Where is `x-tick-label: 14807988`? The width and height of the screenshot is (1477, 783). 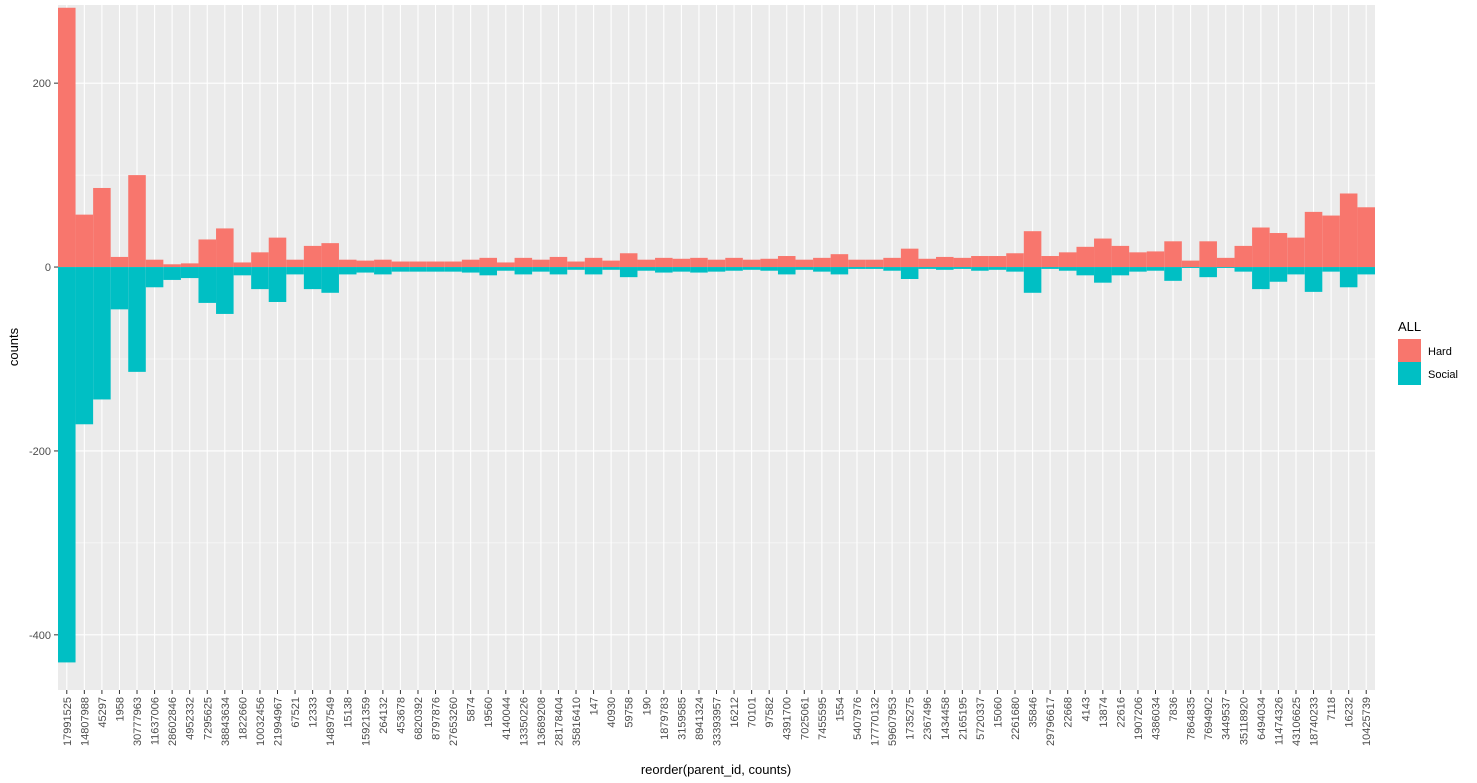 x-tick-label: 14807988 is located at coordinates (85, 721).